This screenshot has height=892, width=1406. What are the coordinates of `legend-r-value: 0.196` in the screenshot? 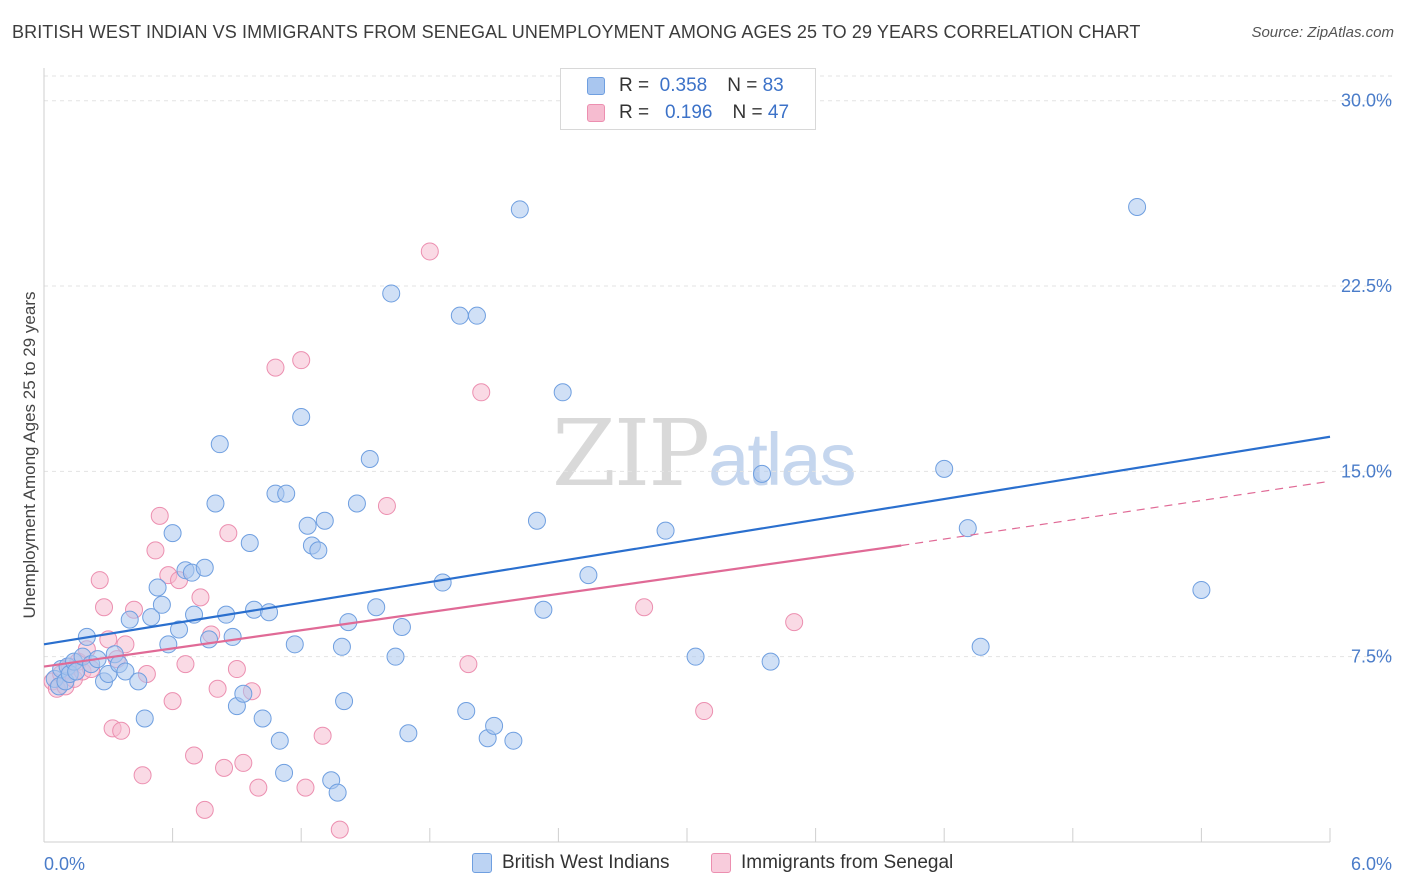 It's located at (688, 112).